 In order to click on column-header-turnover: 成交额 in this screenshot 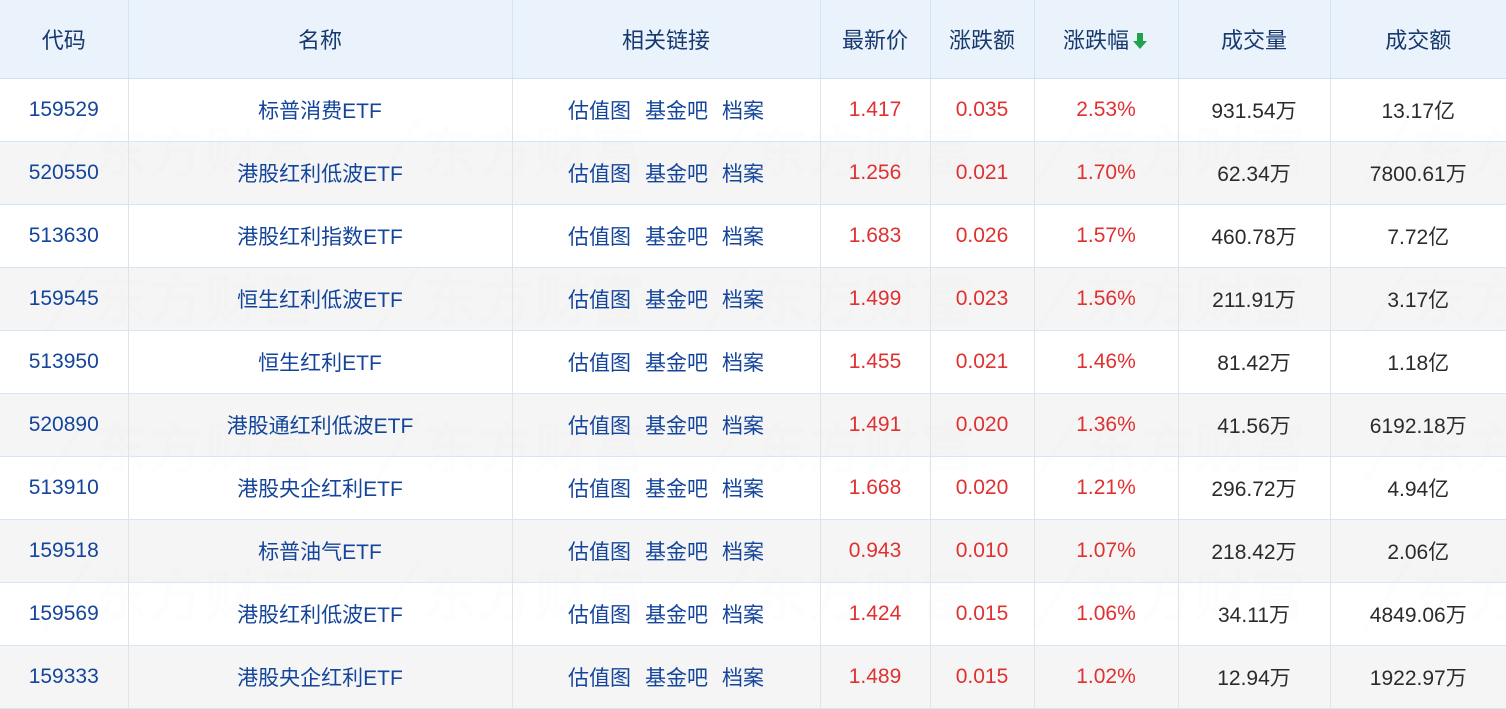, I will do `click(1418, 39)`.